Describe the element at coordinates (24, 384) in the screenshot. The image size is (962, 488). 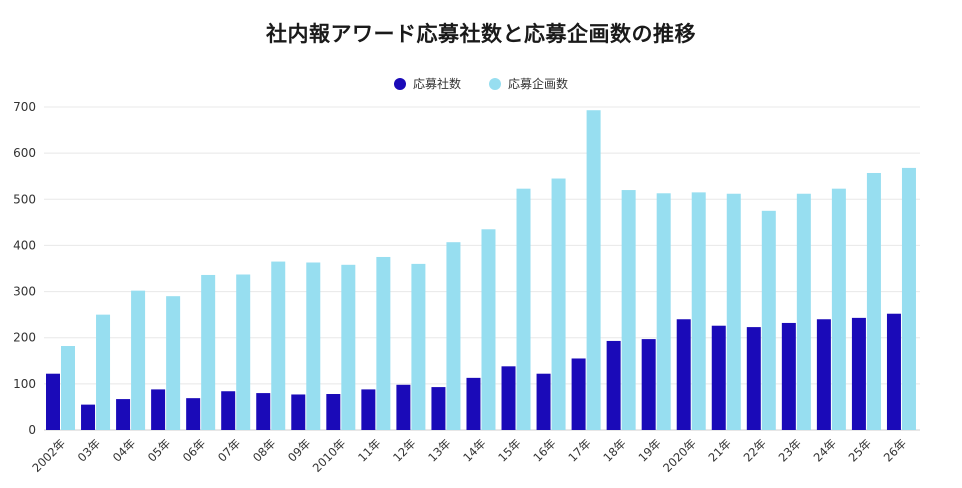
I see `y-tick-label: 100` at that location.